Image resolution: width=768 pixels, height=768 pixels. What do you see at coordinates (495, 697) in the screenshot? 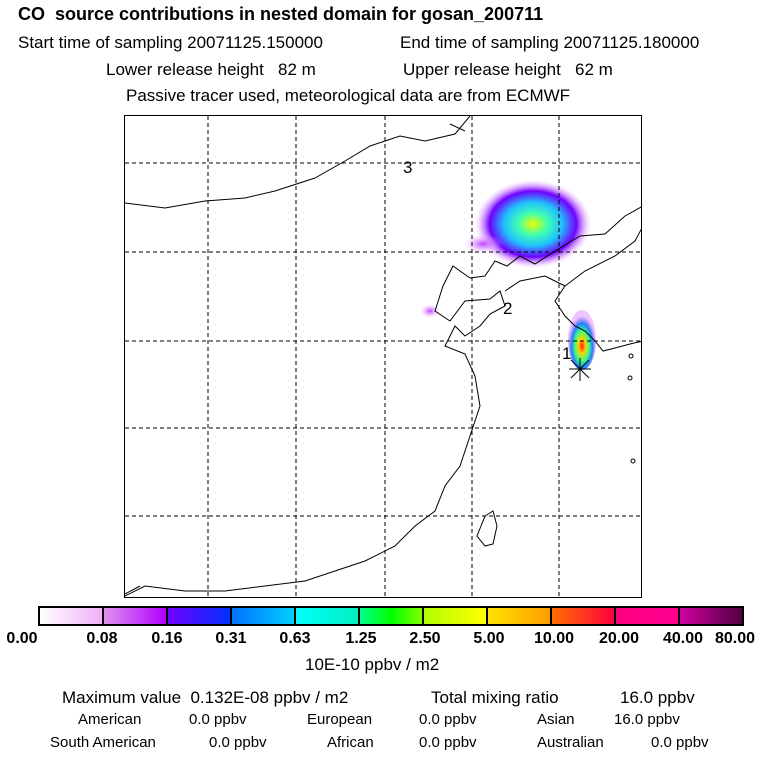
I see `total-label: Total mixing ratio` at bounding box center [495, 697].